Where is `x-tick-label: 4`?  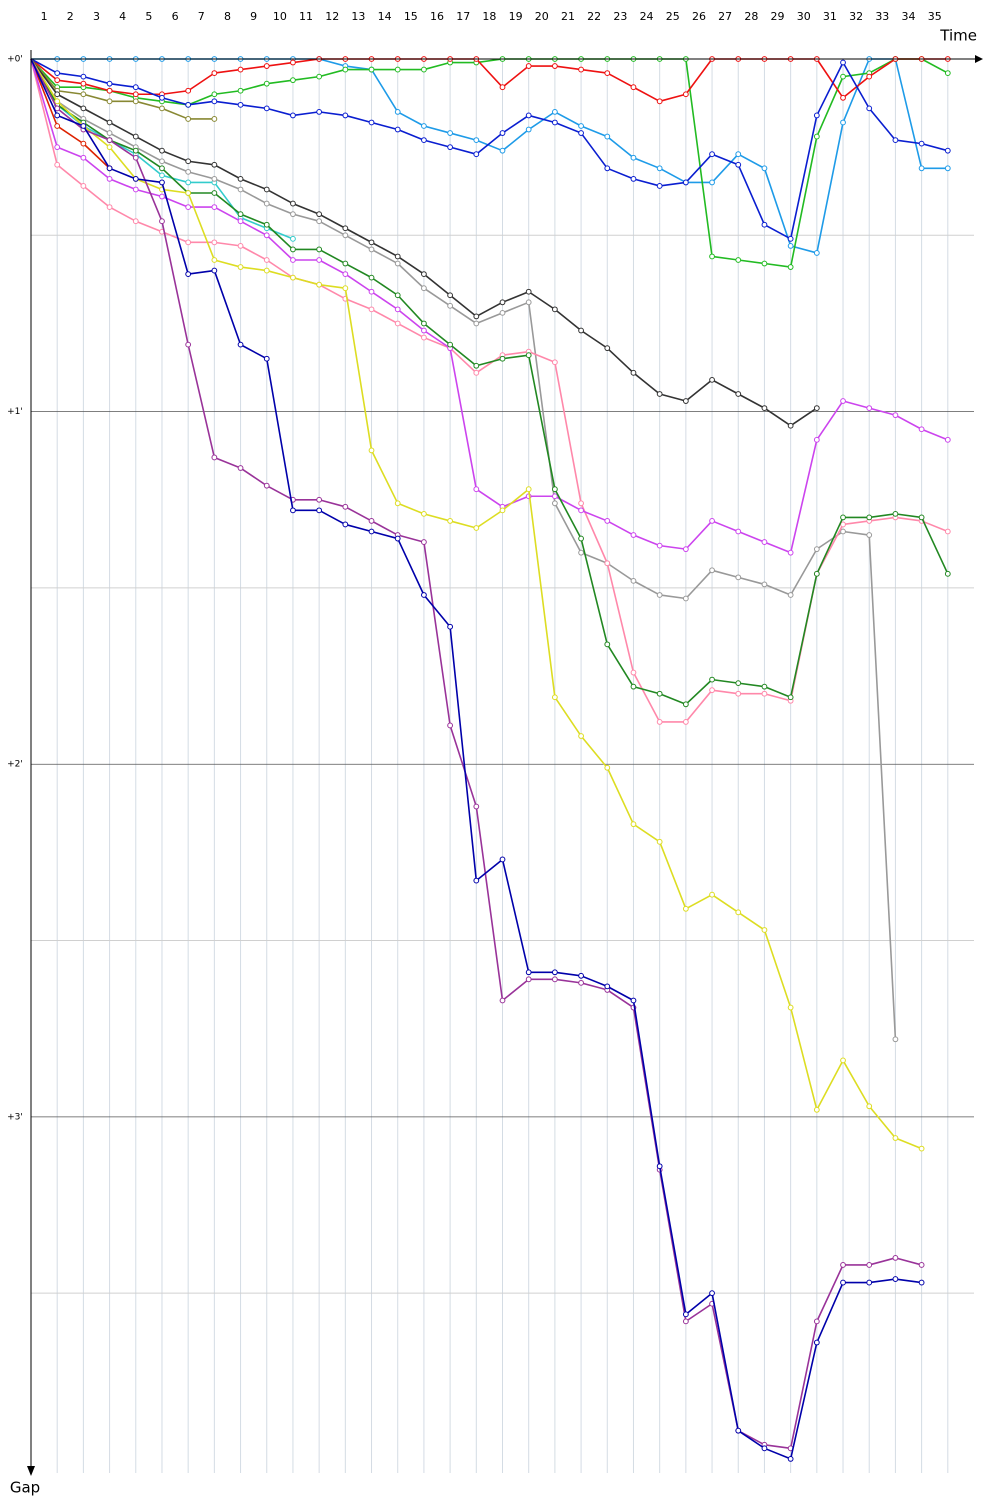 x-tick-label: 4 is located at coordinates (122, 16).